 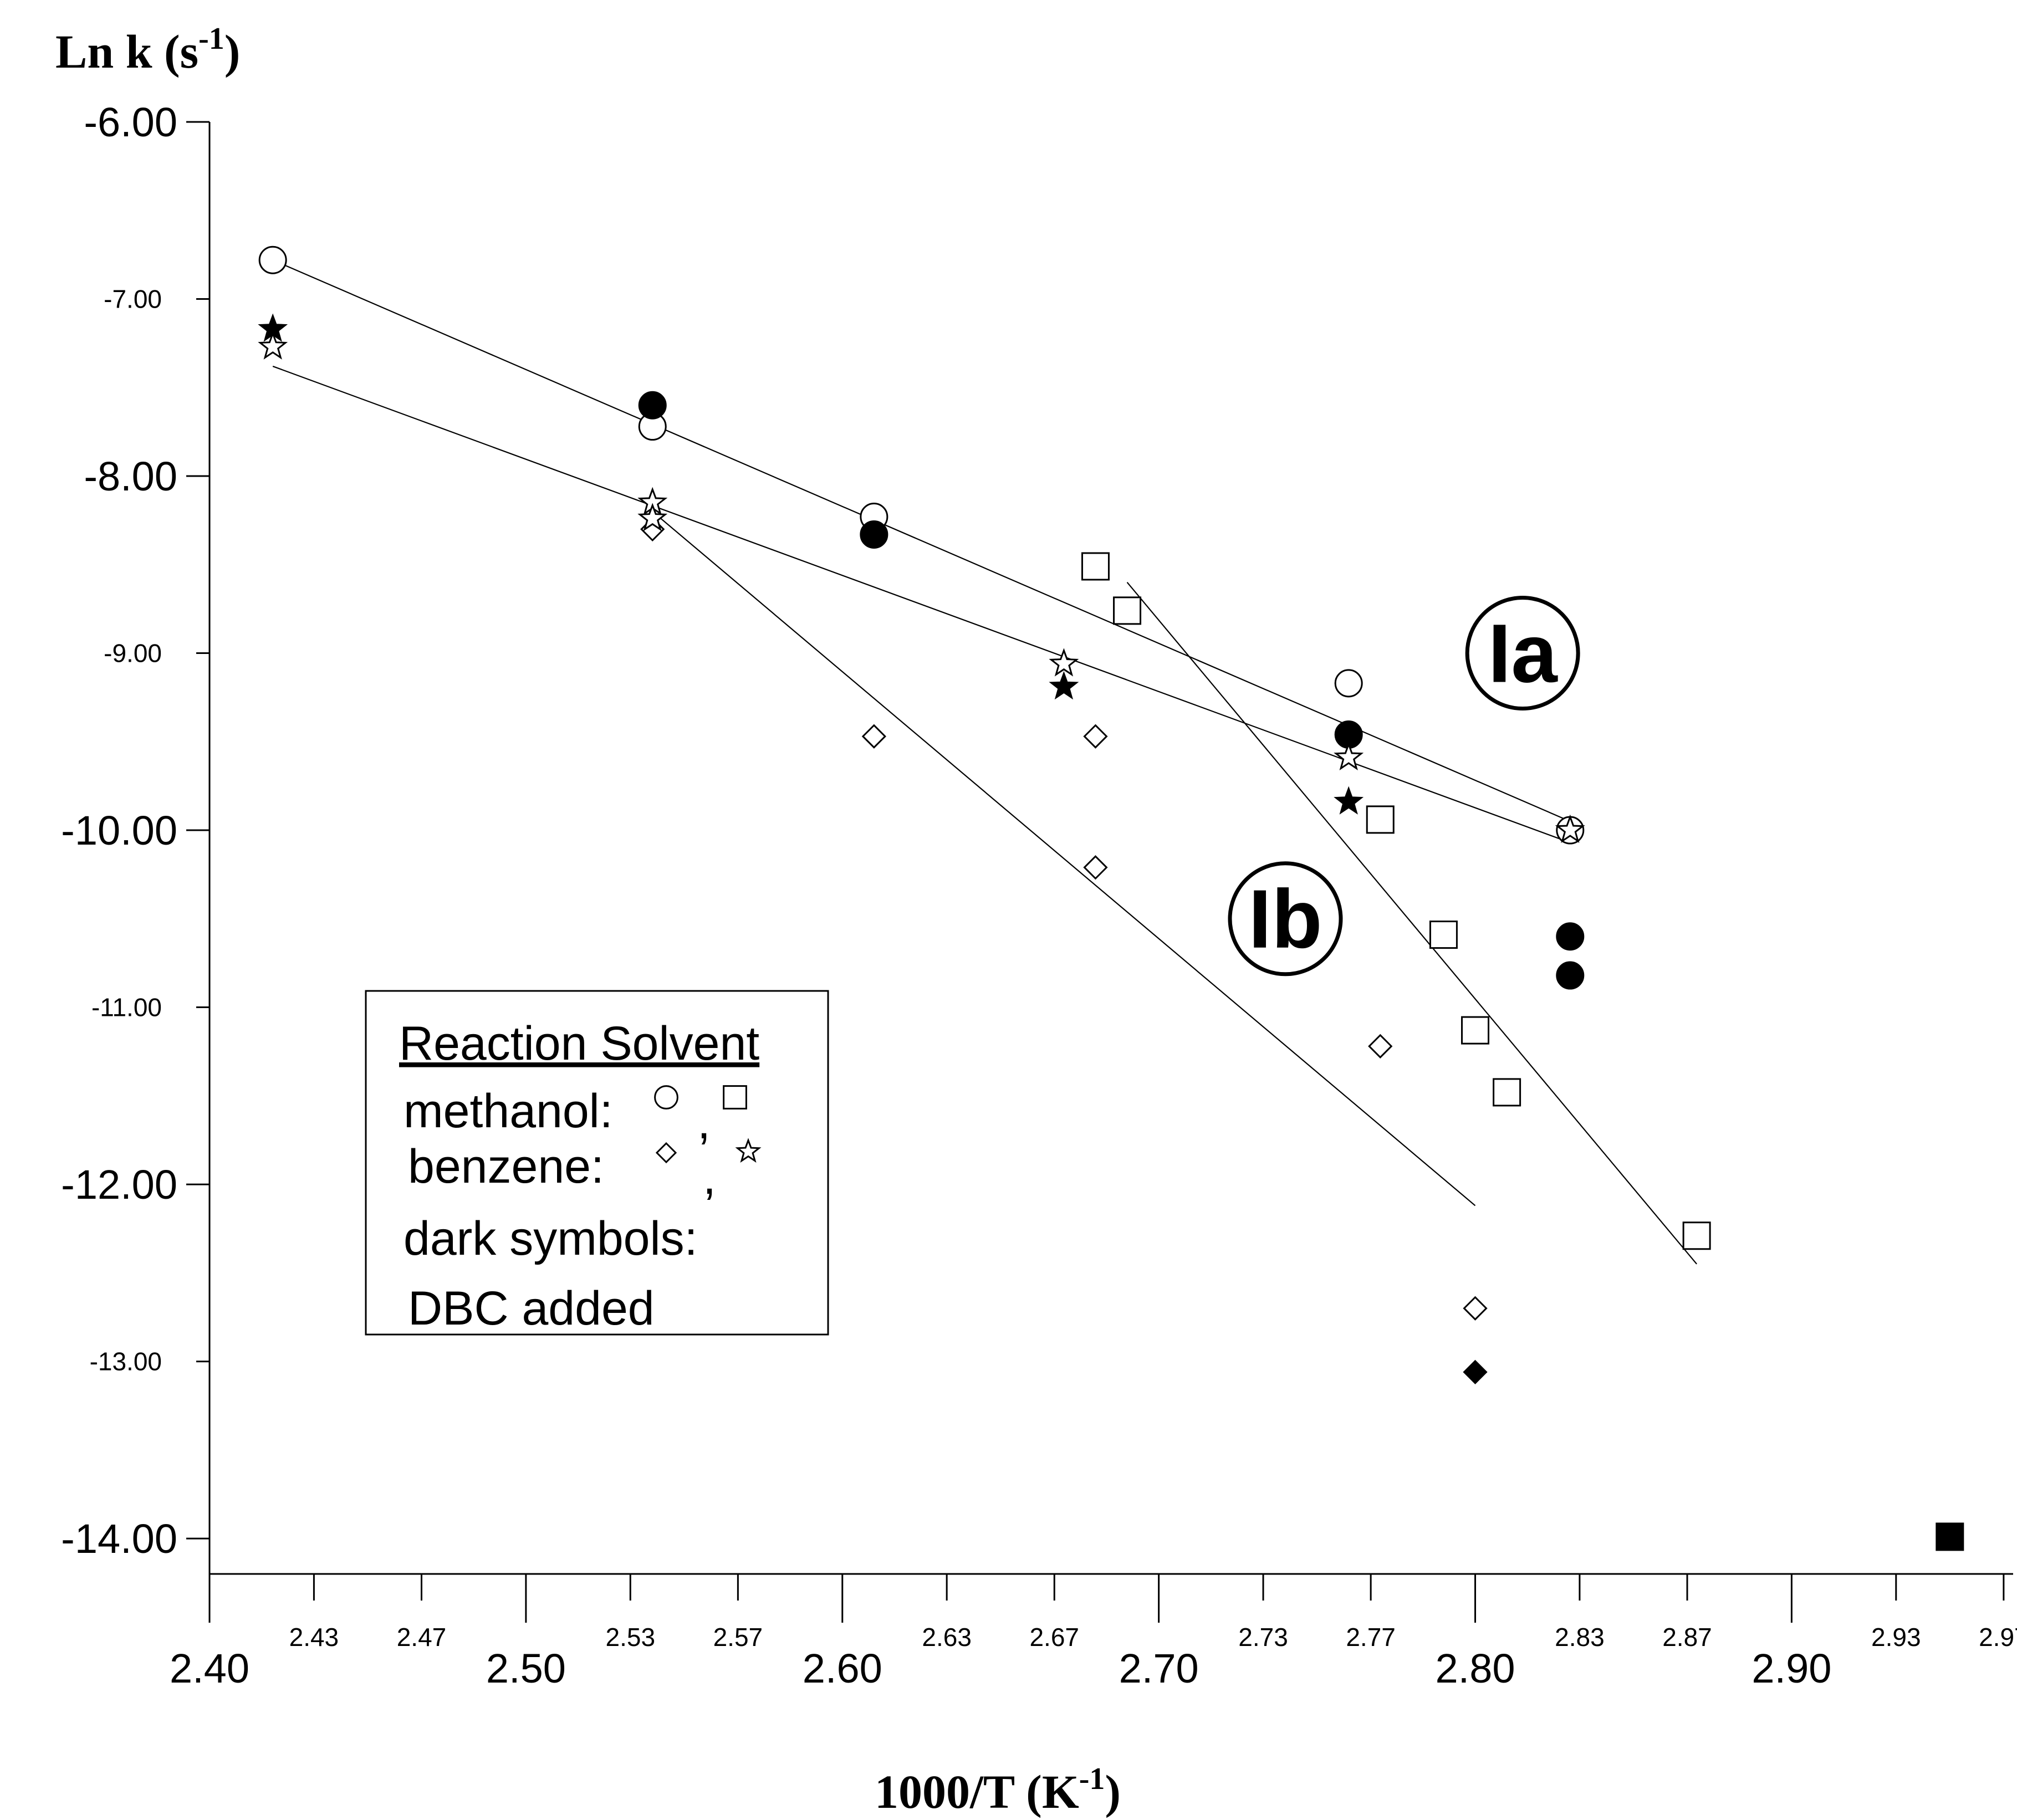 I want to click on x-tick-label: 2.90, so click(x=1791, y=1668).